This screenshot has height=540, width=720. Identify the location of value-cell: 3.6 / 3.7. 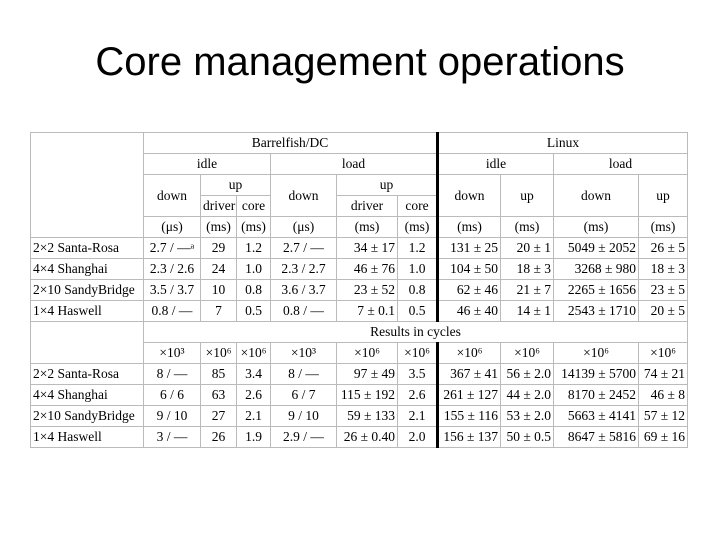
(303, 290).